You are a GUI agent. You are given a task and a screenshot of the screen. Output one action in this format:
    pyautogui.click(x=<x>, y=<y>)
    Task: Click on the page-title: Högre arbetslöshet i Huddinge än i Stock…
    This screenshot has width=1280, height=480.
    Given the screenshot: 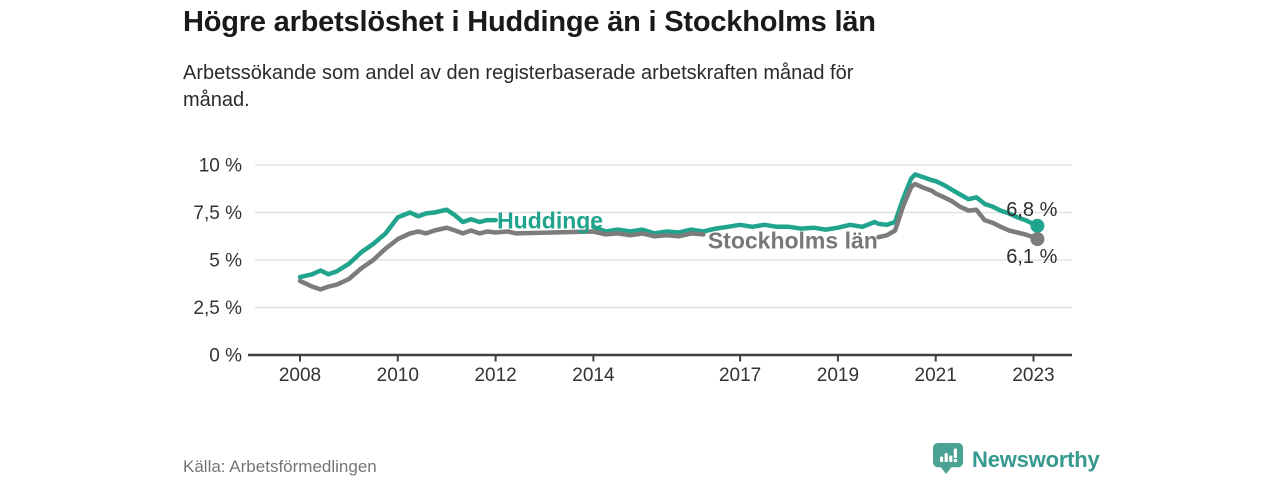 What is the action you would take?
    pyautogui.click(x=529, y=22)
    